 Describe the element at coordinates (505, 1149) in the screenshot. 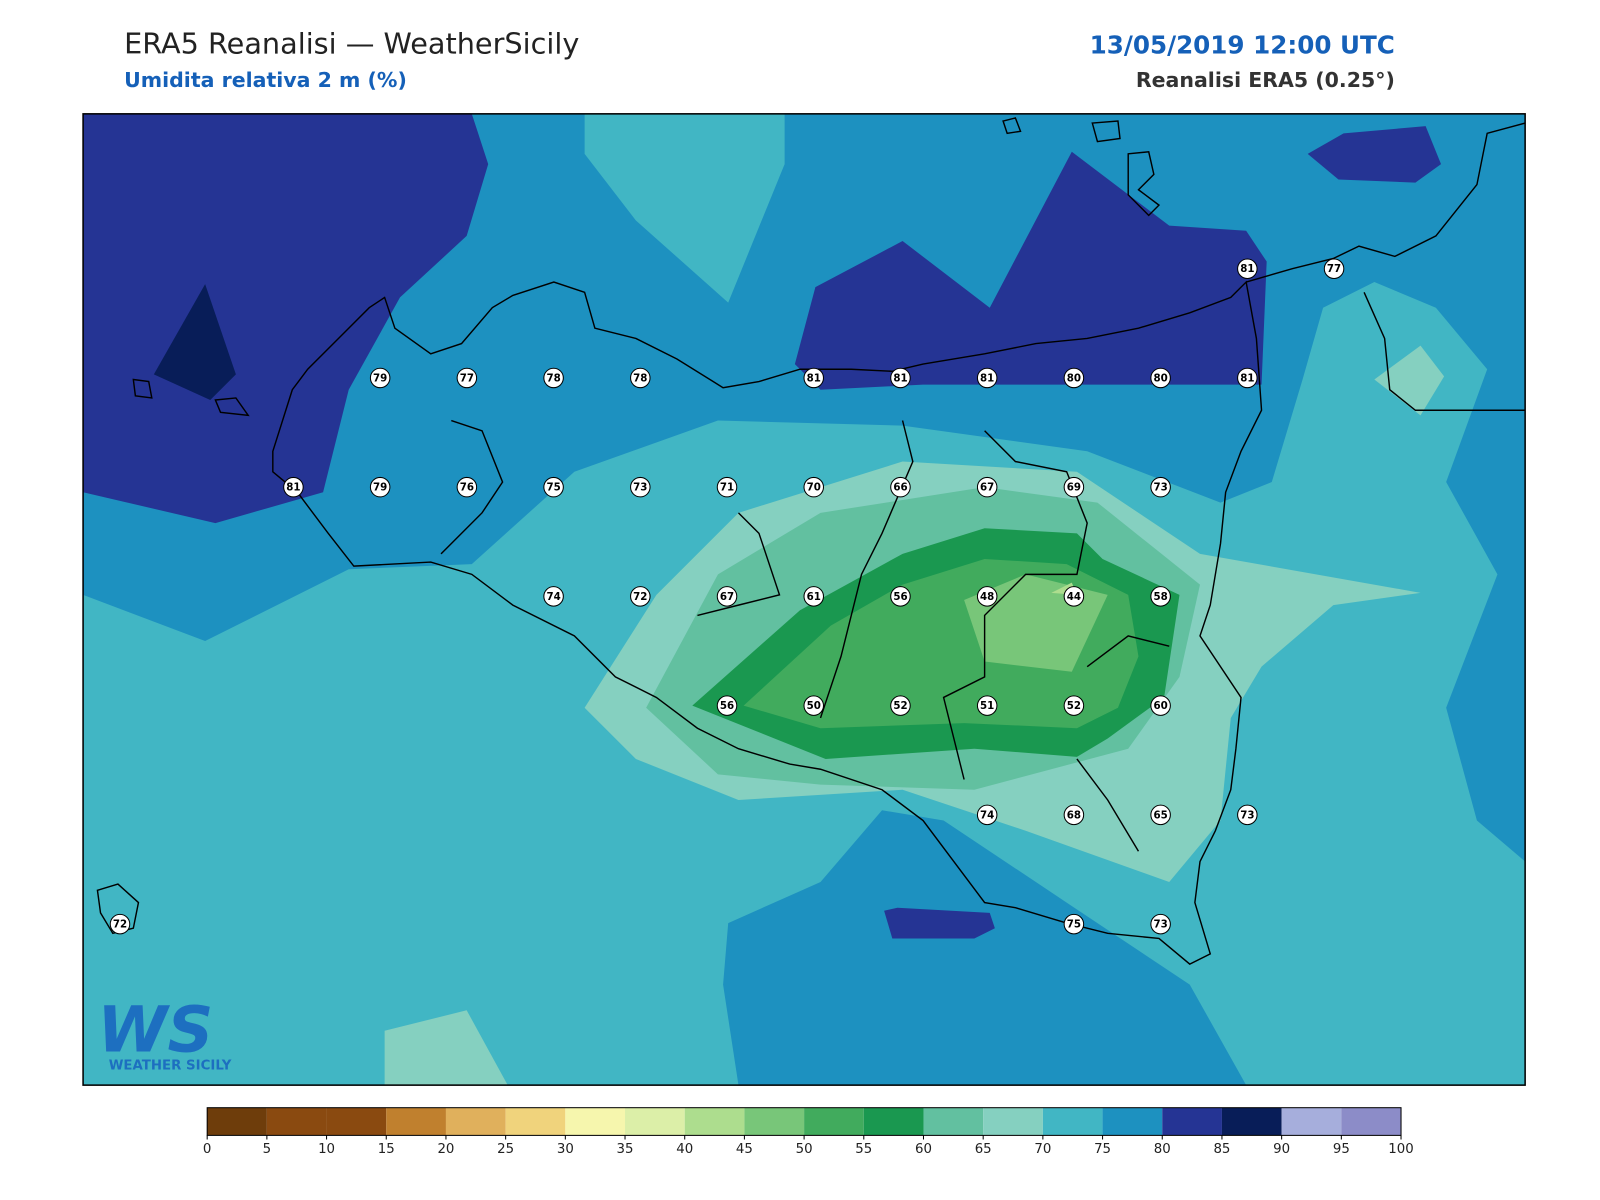

I see `colorbar-tick-label: 25` at that location.